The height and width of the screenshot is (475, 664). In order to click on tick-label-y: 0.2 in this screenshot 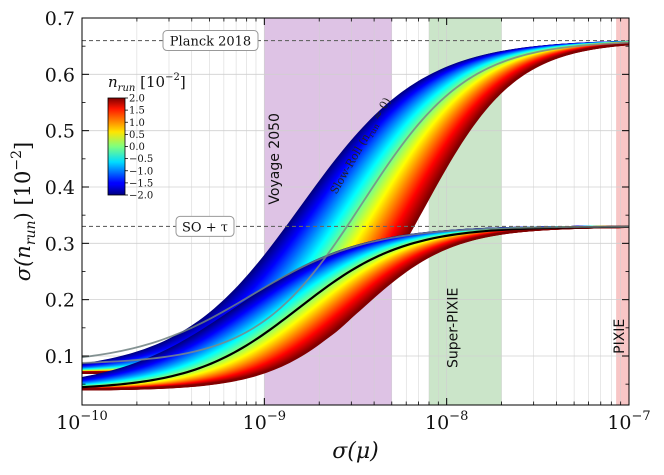, I will do `click(60, 301)`.